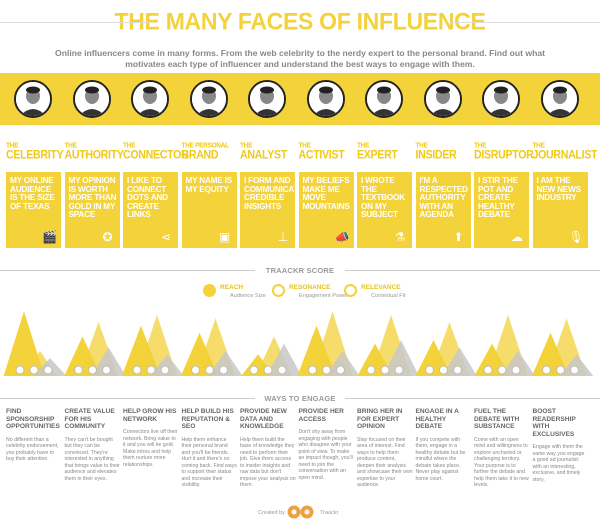  I want to click on influencer-card: MY BELIEFS MAKE ME MOVE MOUNTAINS 📣, so click(326, 210).